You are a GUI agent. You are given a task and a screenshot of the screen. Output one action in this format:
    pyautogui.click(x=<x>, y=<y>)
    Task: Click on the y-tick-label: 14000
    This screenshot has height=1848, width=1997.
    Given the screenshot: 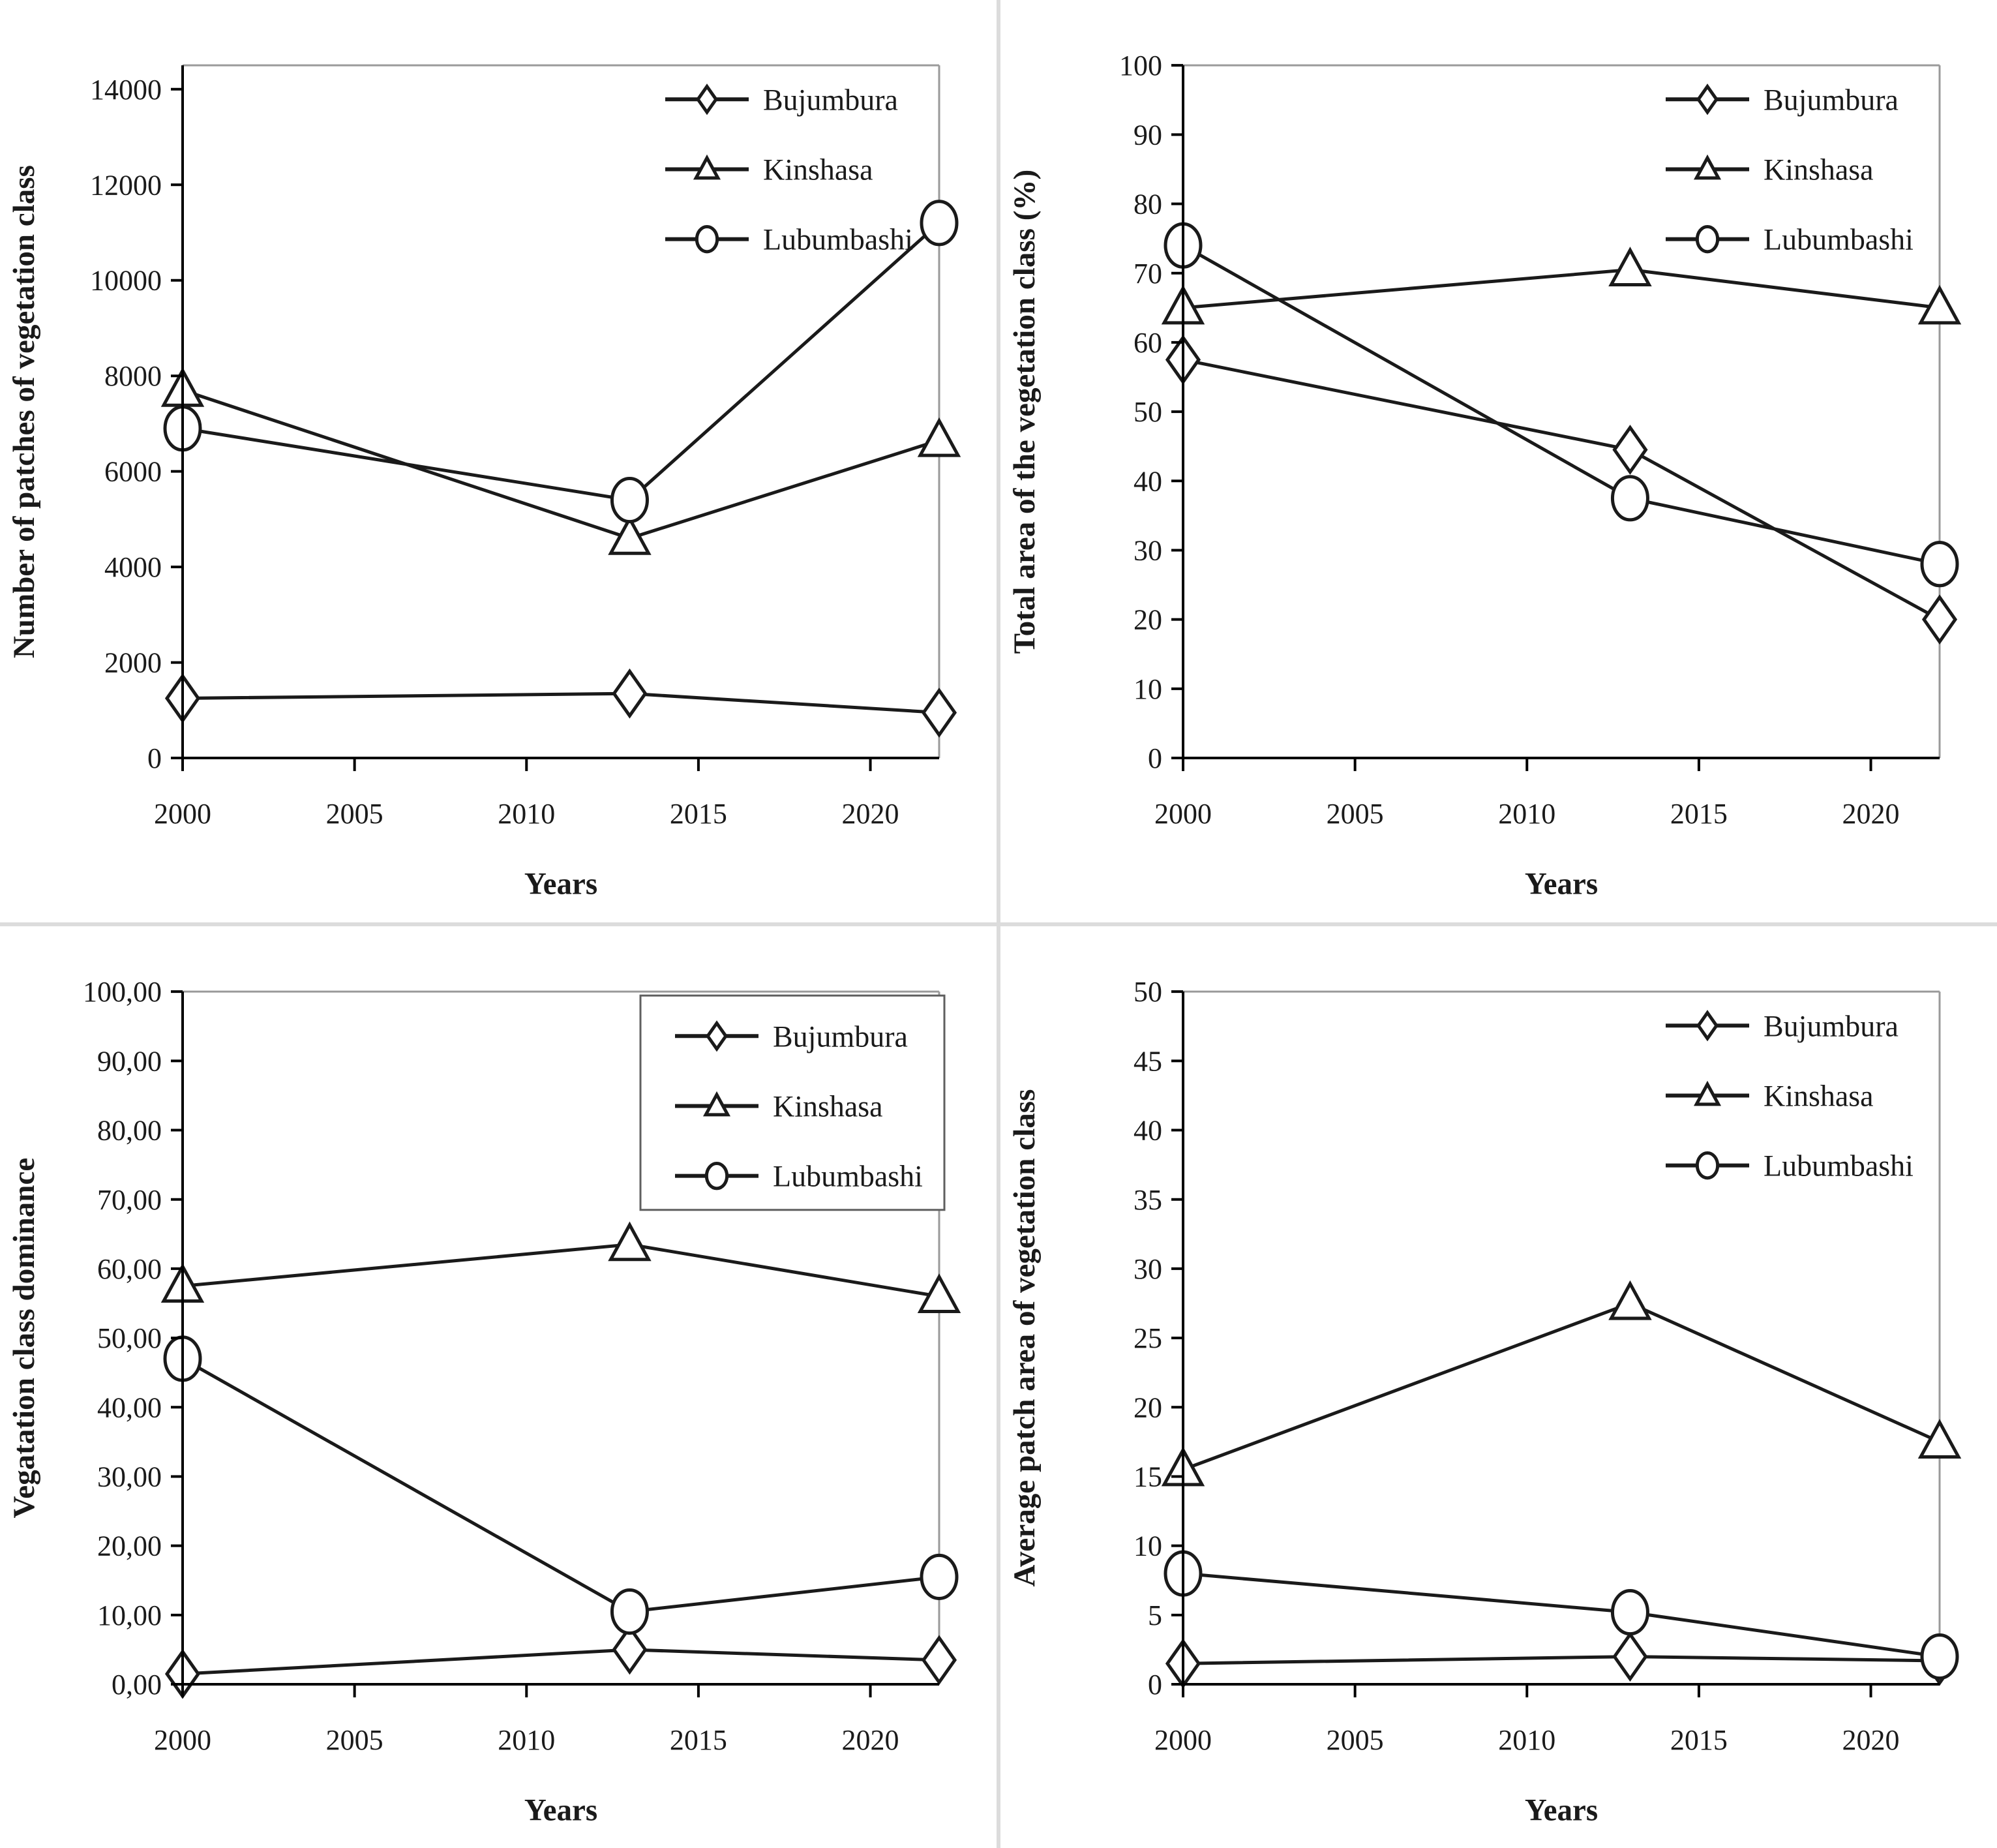 What is the action you would take?
    pyautogui.click(x=126, y=90)
    